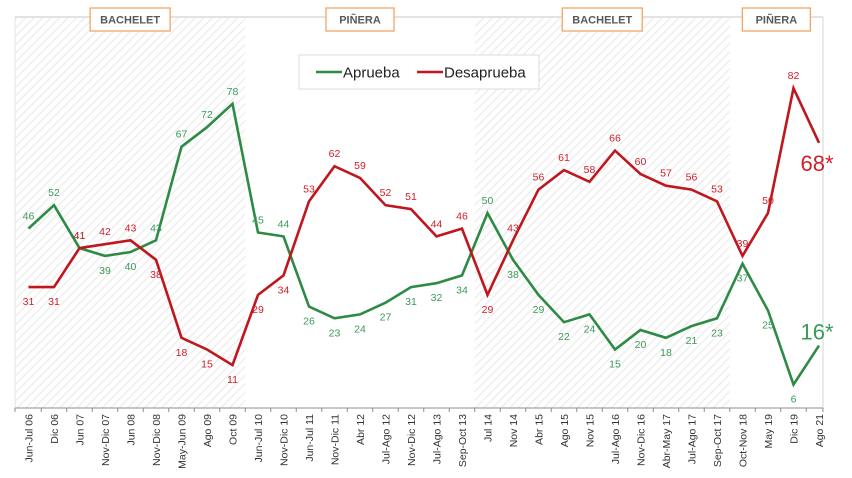  What do you see at coordinates (590, 170) in the screenshot?
I see `data-label: 58` at bounding box center [590, 170].